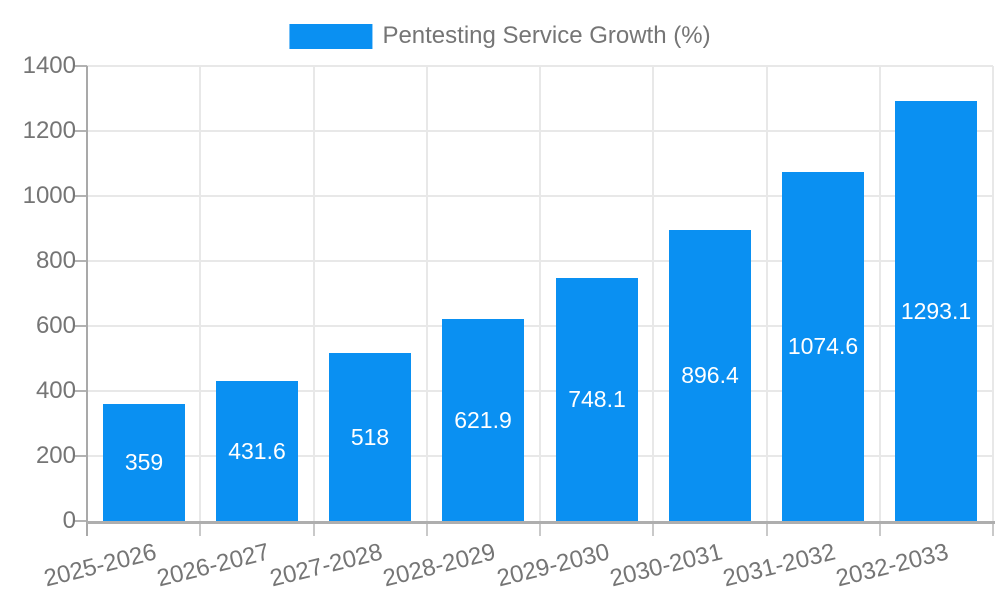 The image size is (1000, 600). What do you see at coordinates (49, 65) in the screenshot?
I see `y-axis-label: 1400` at bounding box center [49, 65].